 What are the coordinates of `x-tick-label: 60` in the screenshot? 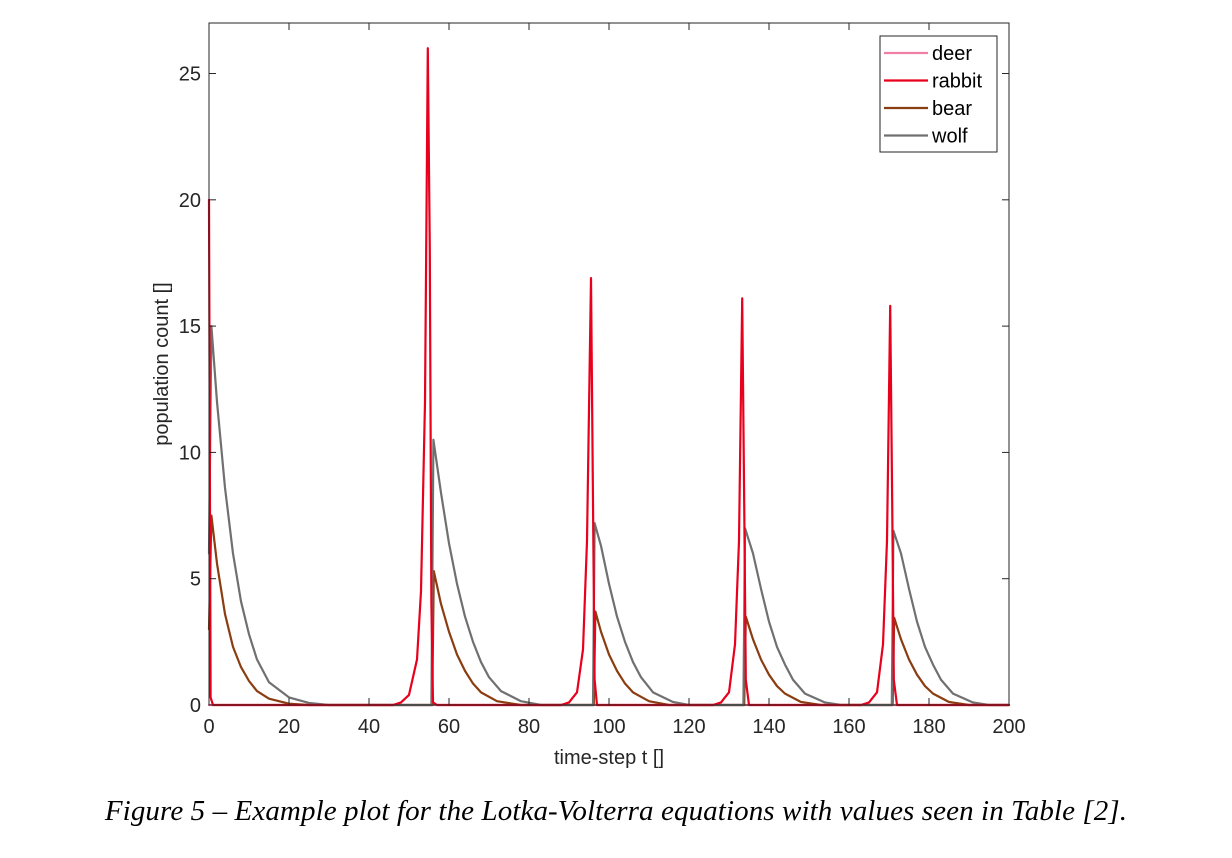 It's located at (449, 727).